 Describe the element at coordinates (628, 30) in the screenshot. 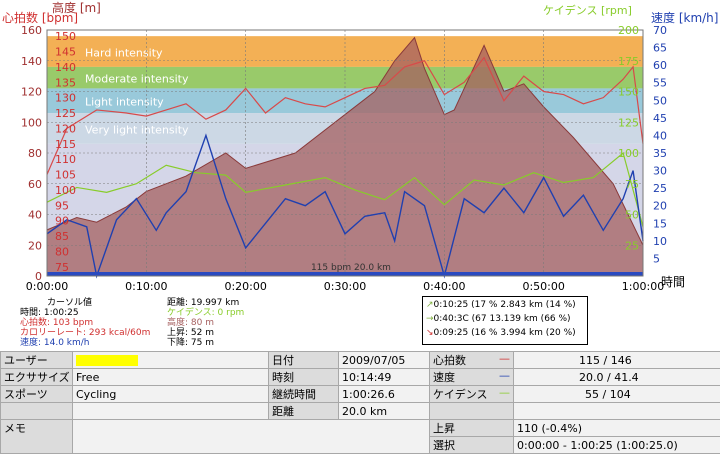

I see `cadence-tick-label: 200` at that location.